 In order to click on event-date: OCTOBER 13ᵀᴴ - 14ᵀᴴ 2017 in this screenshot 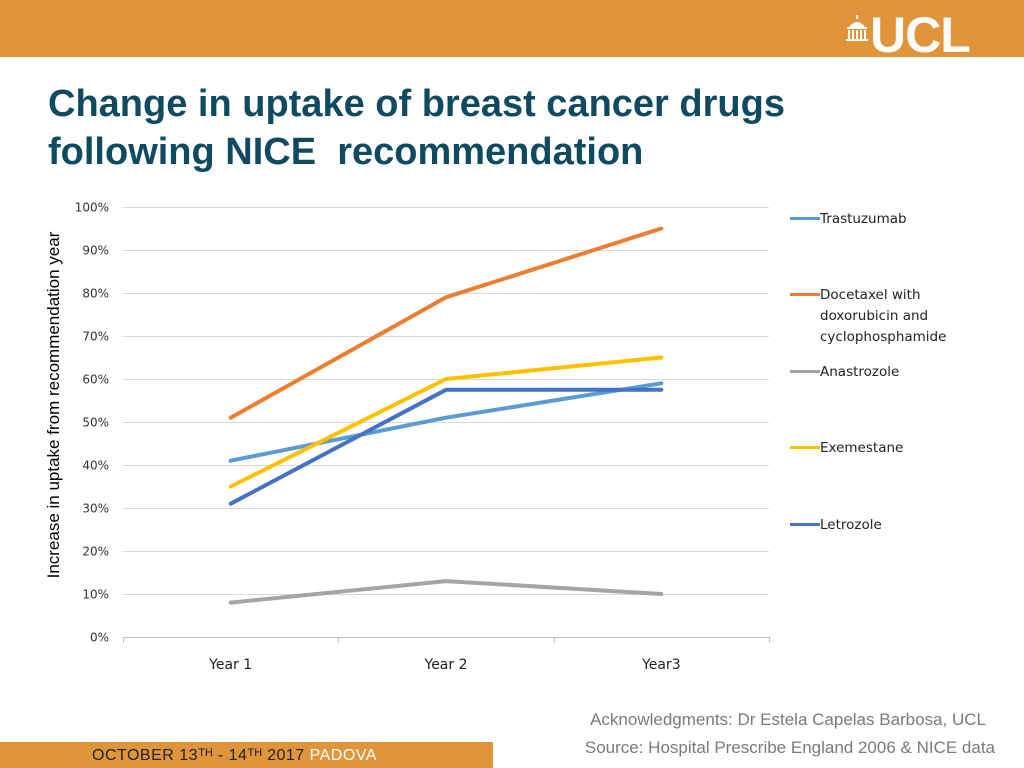, I will do `click(198, 755)`.